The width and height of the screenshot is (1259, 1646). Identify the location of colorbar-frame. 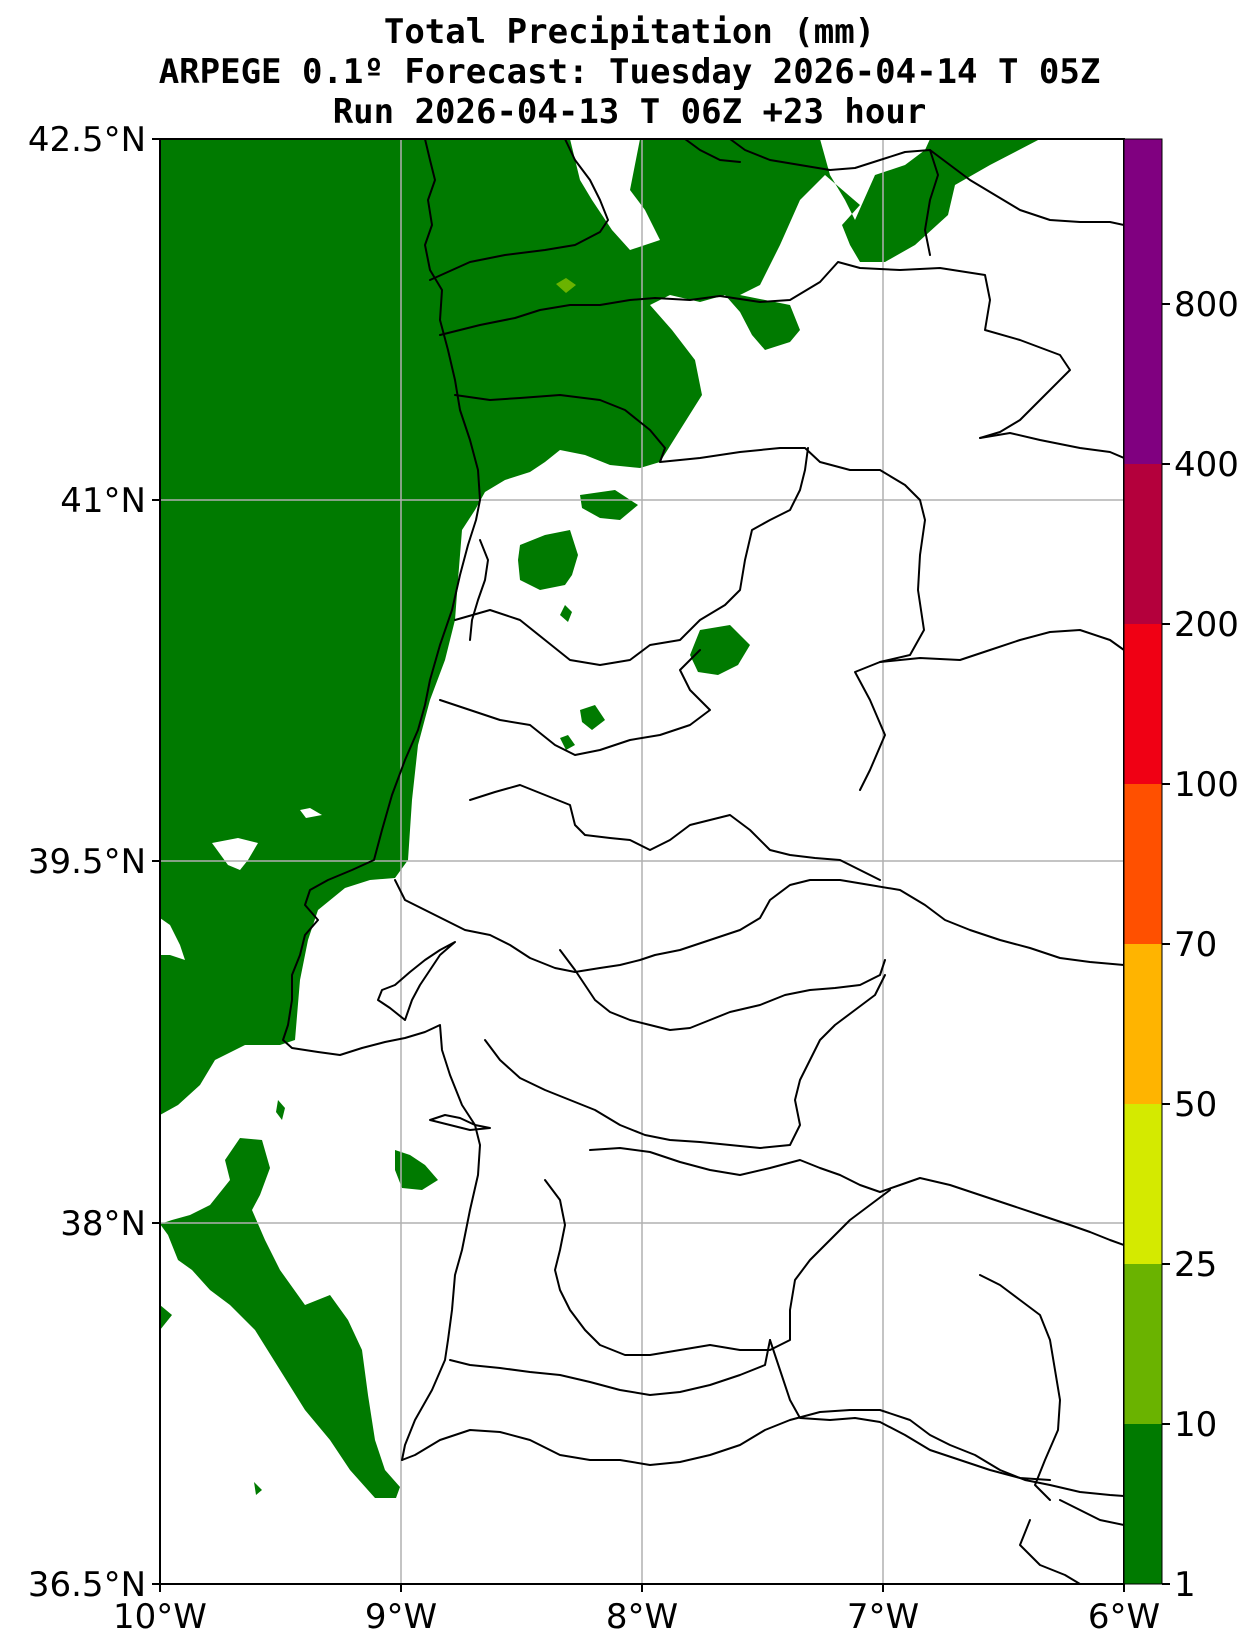
(1143, 861).